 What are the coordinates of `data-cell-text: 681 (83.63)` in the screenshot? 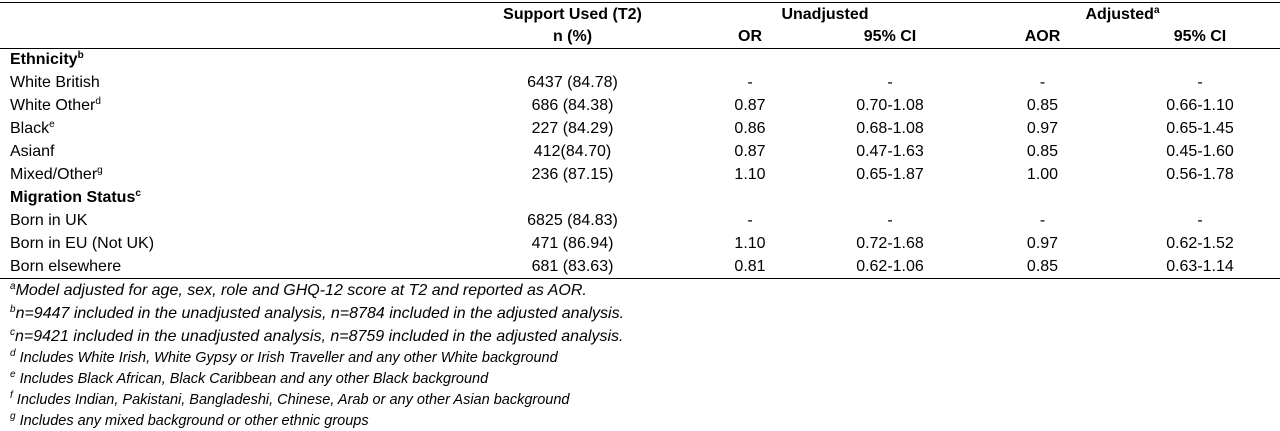 It's located at (572, 266).